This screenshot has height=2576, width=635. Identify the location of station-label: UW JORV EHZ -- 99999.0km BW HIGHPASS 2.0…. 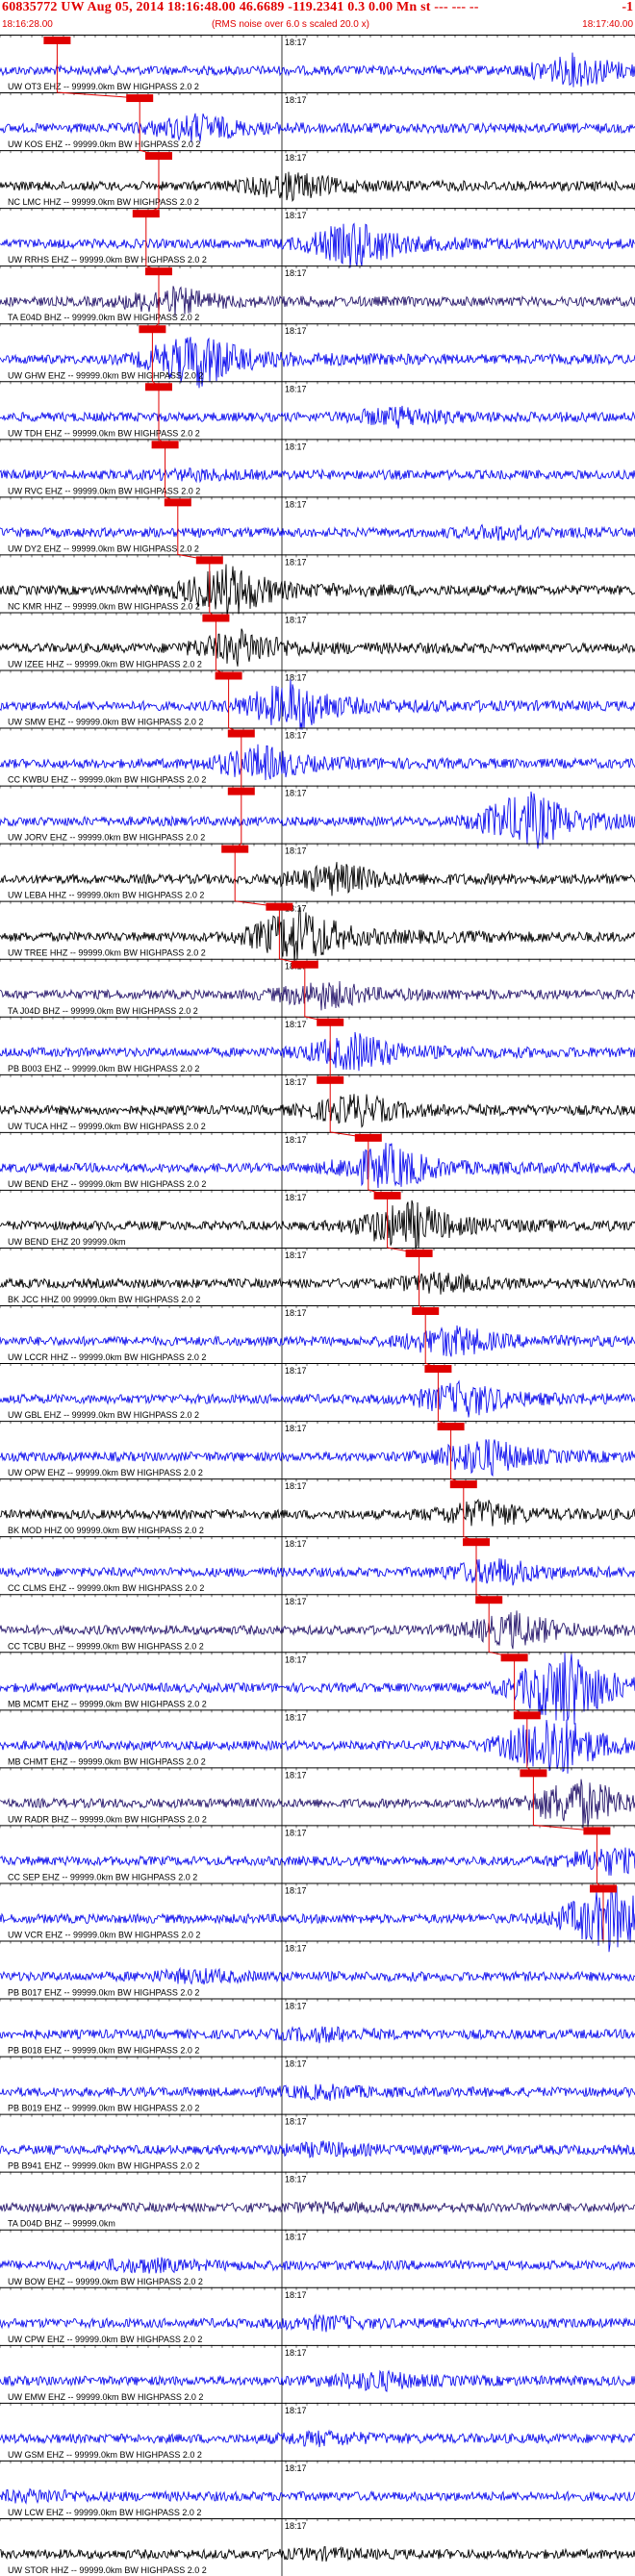
(106, 838).